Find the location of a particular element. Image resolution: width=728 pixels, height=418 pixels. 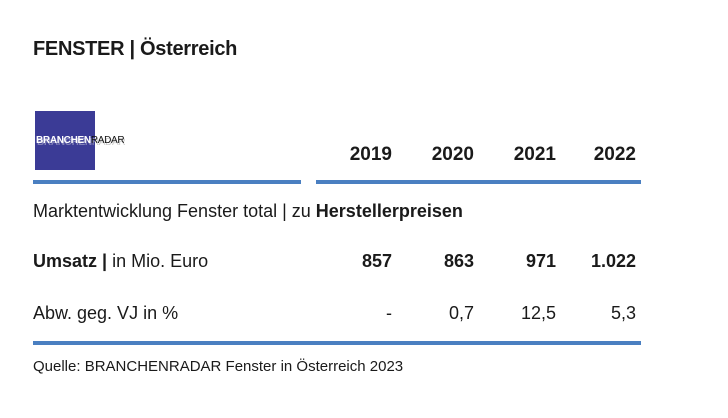

subtitle-text: Marktentwicklung Fenster total | zu is located at coordinates (174, 211).